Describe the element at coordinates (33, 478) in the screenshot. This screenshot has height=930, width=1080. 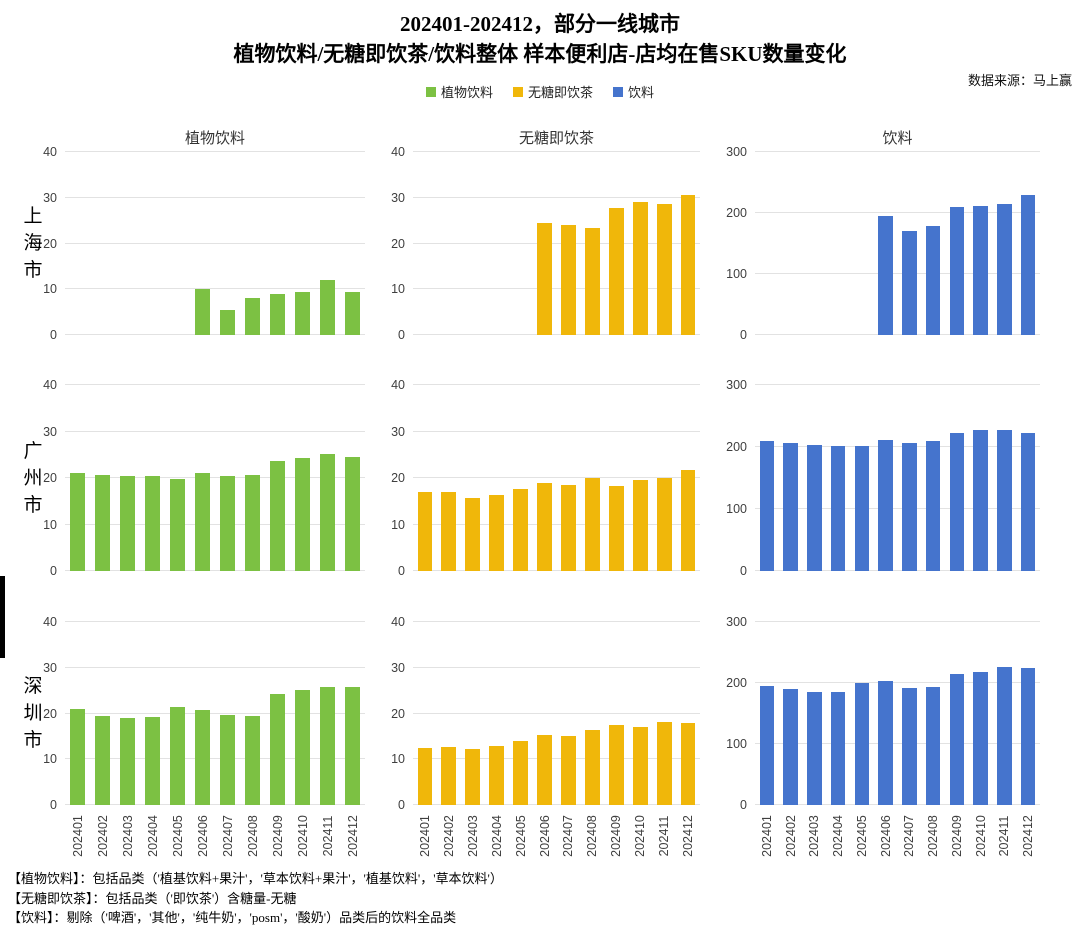
I see `row-label-city-1: 广州市` at that location.